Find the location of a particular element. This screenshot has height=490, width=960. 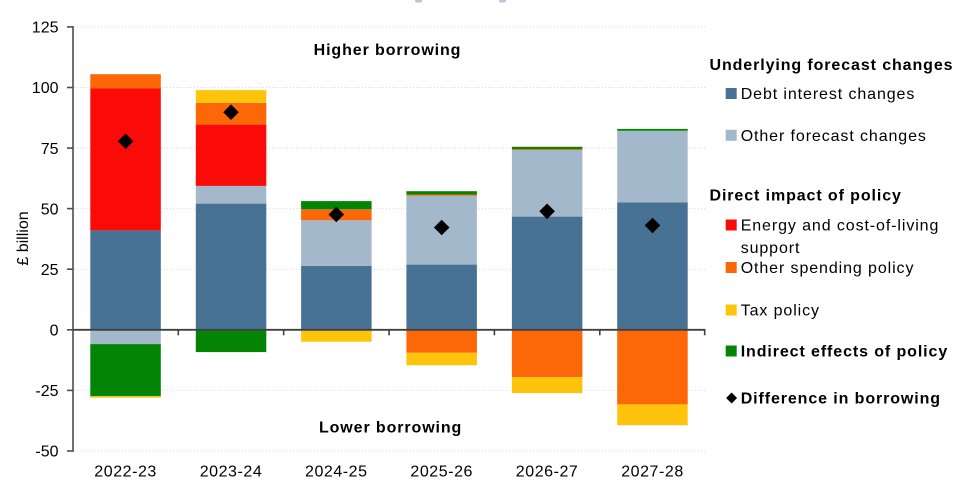

svg-text: Indirect effects of policy is located at coordinates (844, 352).